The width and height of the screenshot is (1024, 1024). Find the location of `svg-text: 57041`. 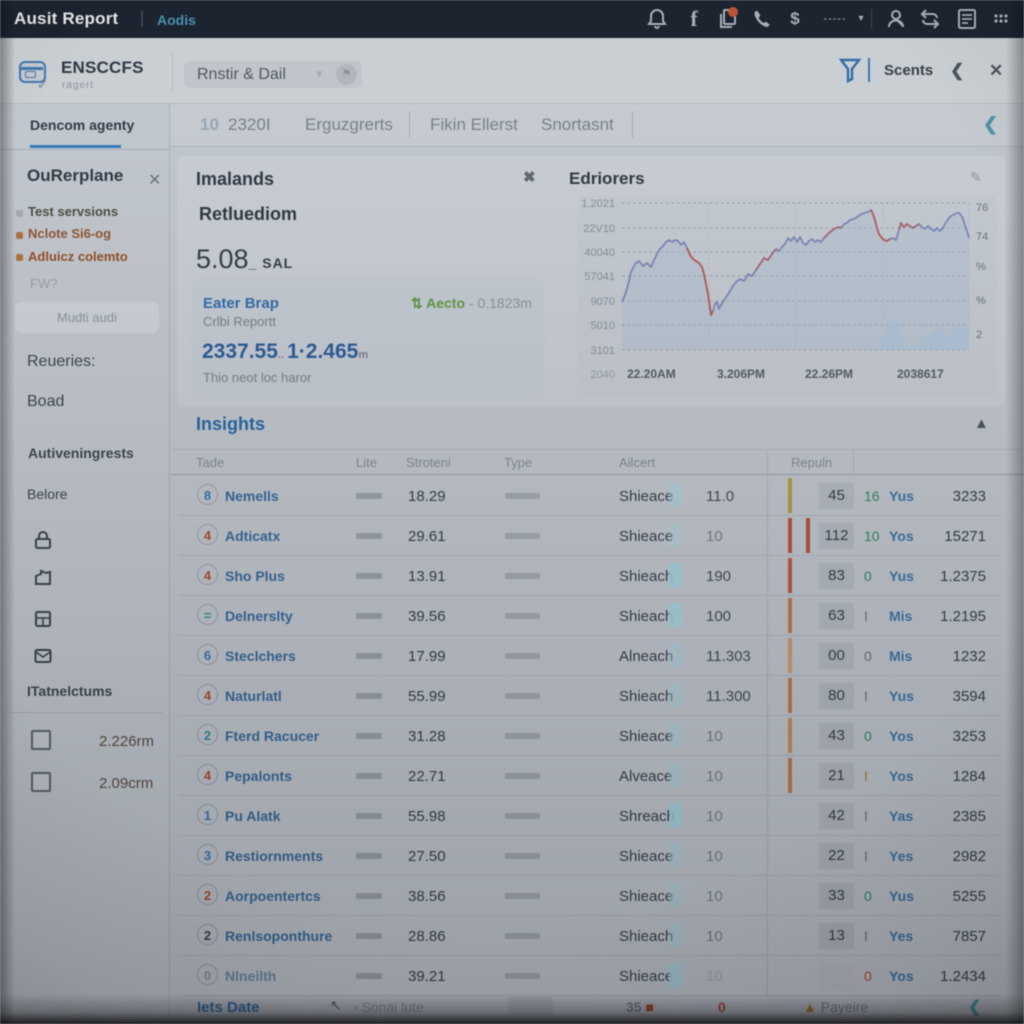

svg-text: 57041 is located at coordinates (599, 277).